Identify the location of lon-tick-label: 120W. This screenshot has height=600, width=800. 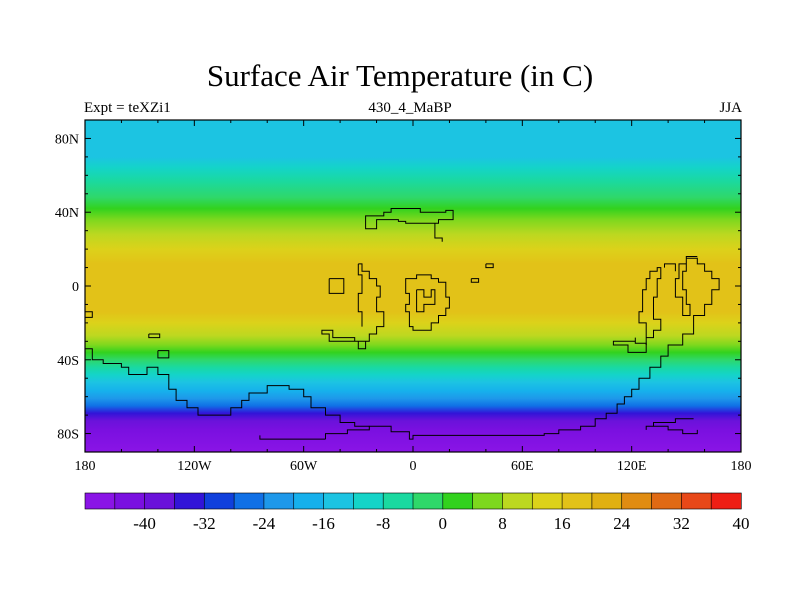
(194, 466).